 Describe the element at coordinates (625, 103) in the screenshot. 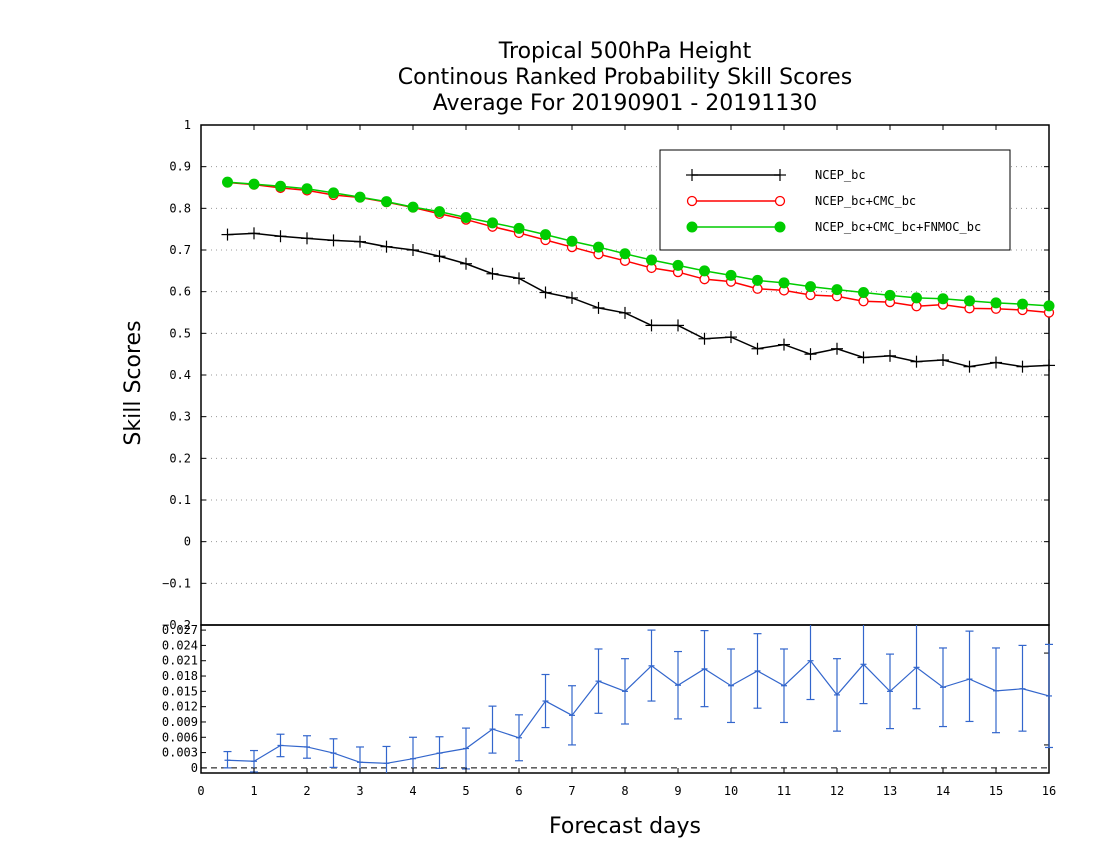

I see `title-line-3: Average For 20190901 - 20191130` at that location.